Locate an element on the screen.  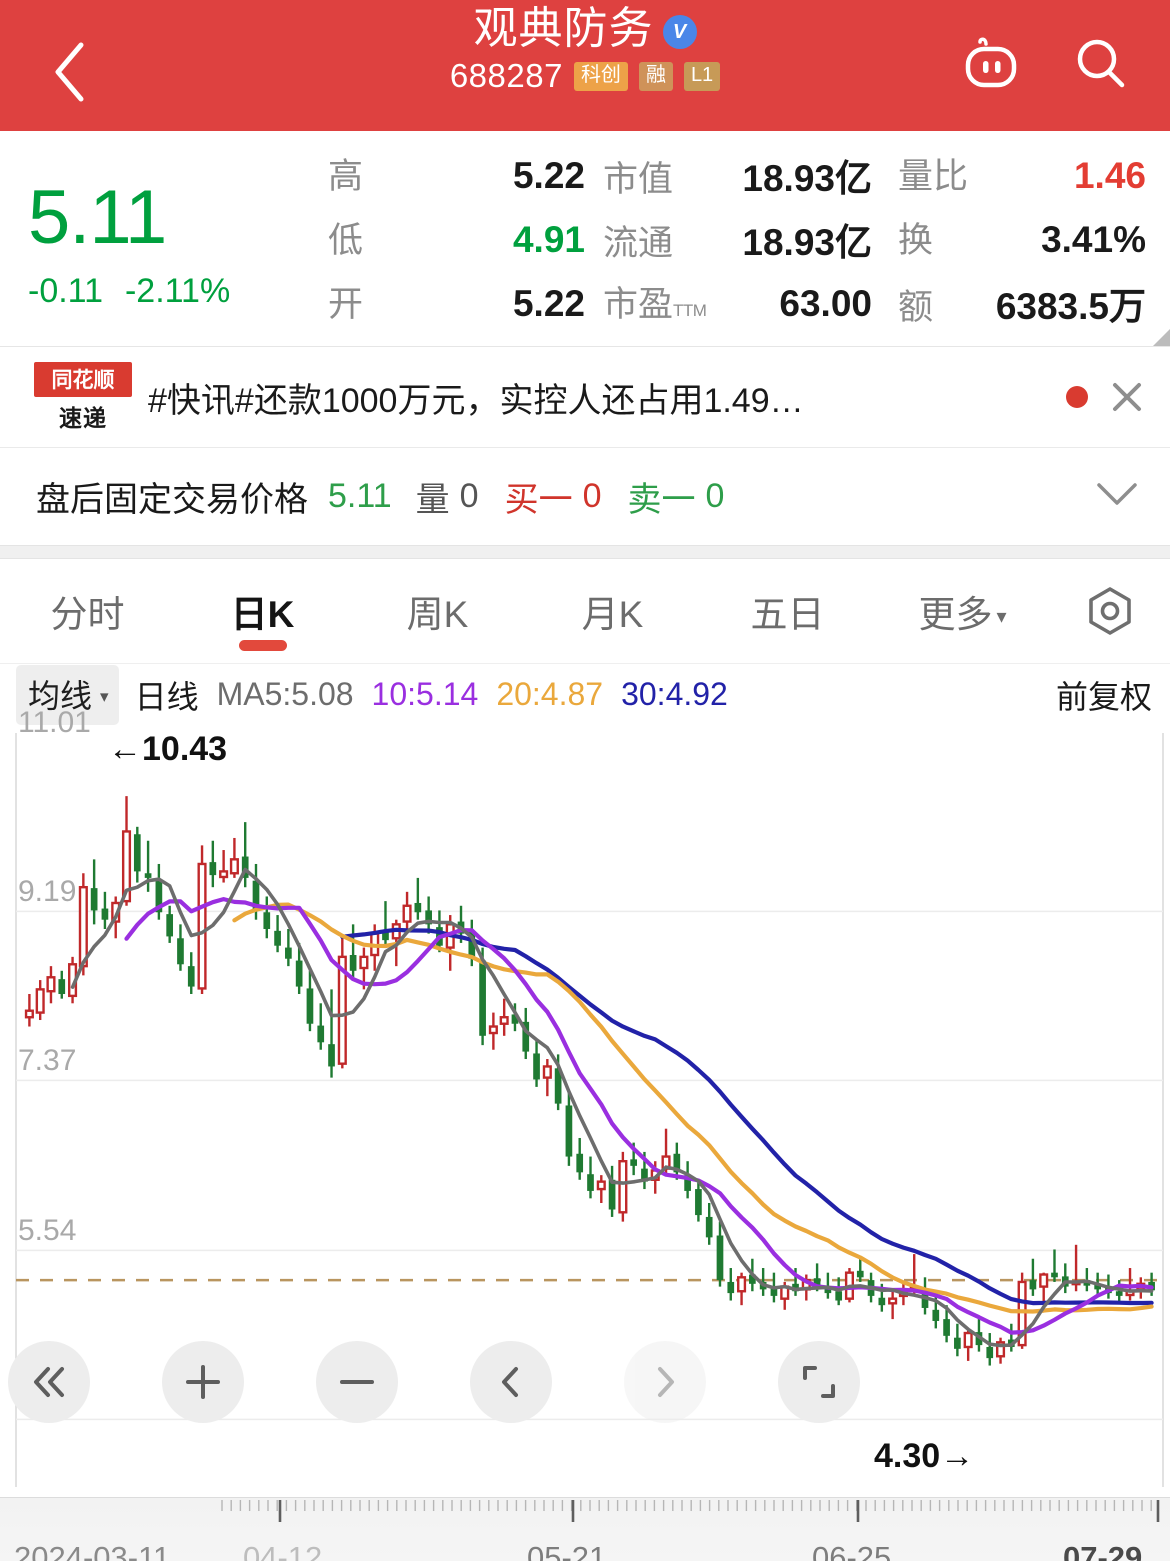
zoom-out-button is located at coordinates (357, 1382).